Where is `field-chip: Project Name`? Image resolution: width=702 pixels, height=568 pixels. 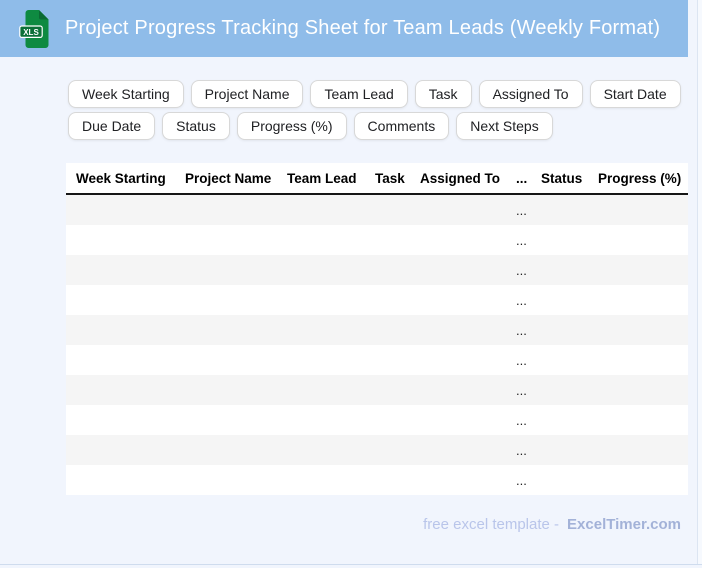
field-chip: Project Name is located at coordinates (247, 94).